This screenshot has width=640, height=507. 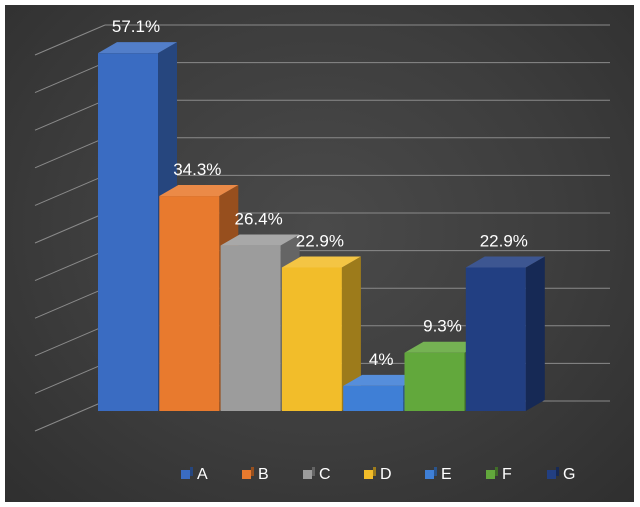 I want to click on legend-label-F: F, so click(x=507, y=474).